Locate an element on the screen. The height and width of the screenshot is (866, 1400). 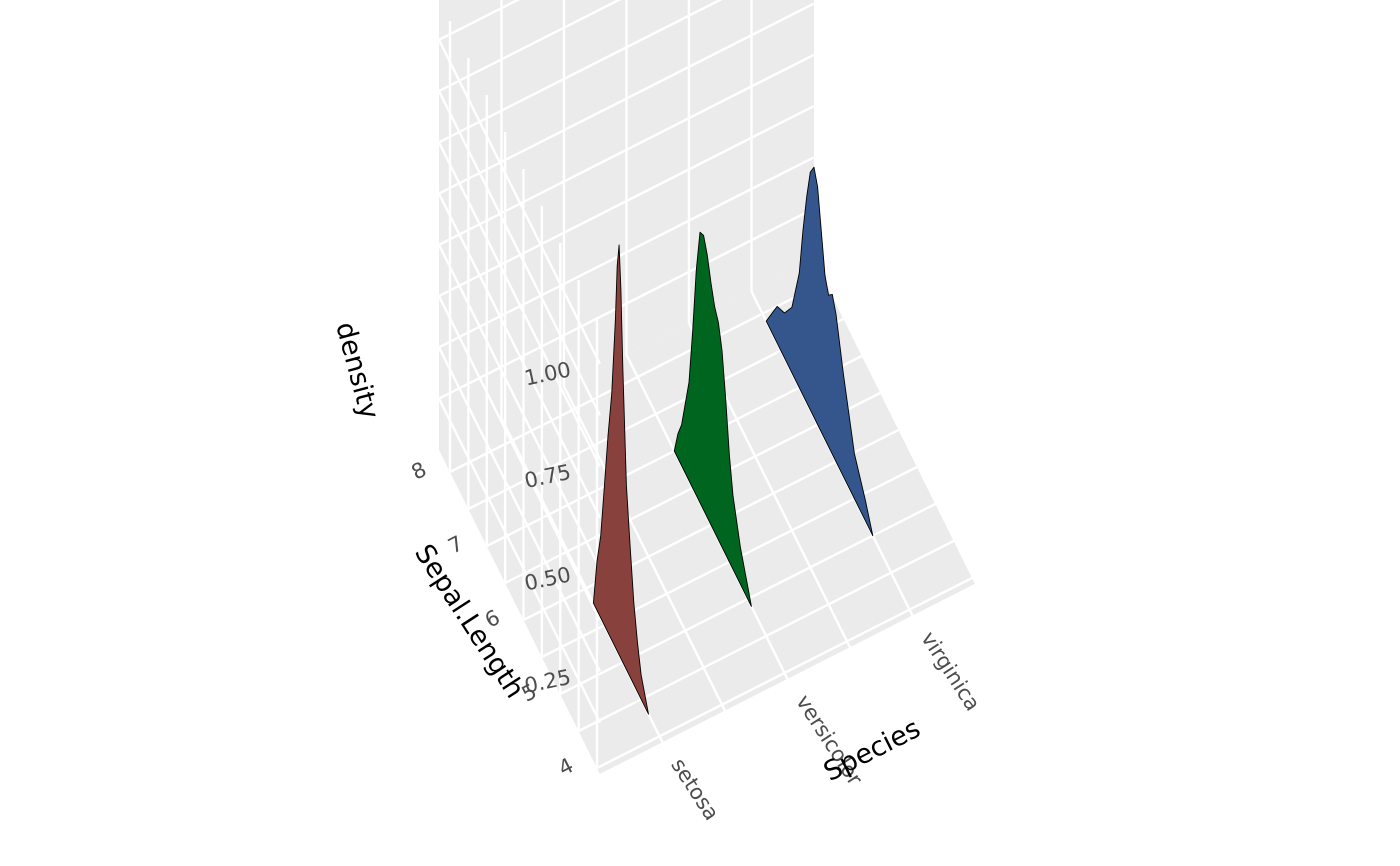
y-tick-label: 7 is located at coordinates (455, 544).